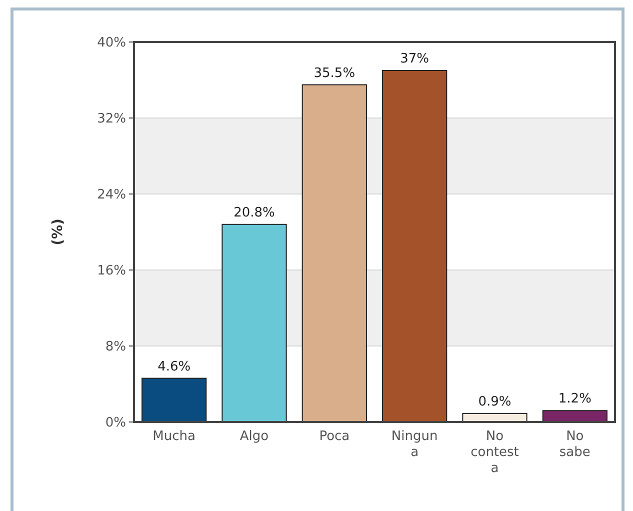 This screenshot has height=511, width=633. Describe the element at coordinates (111, 119) in the screenshot. I see `y-tick-label: 32%` at that location.